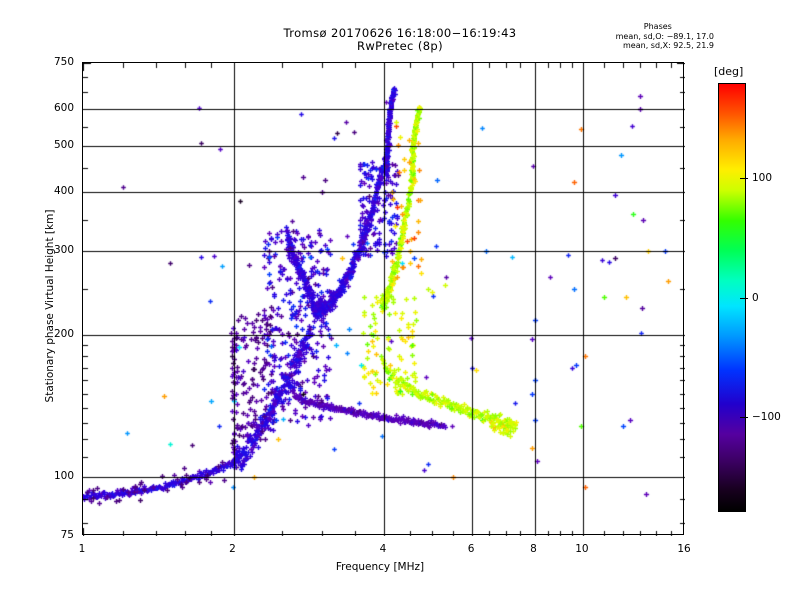  I want to click on colorbar-tick-label: −100, so click(766, 416).